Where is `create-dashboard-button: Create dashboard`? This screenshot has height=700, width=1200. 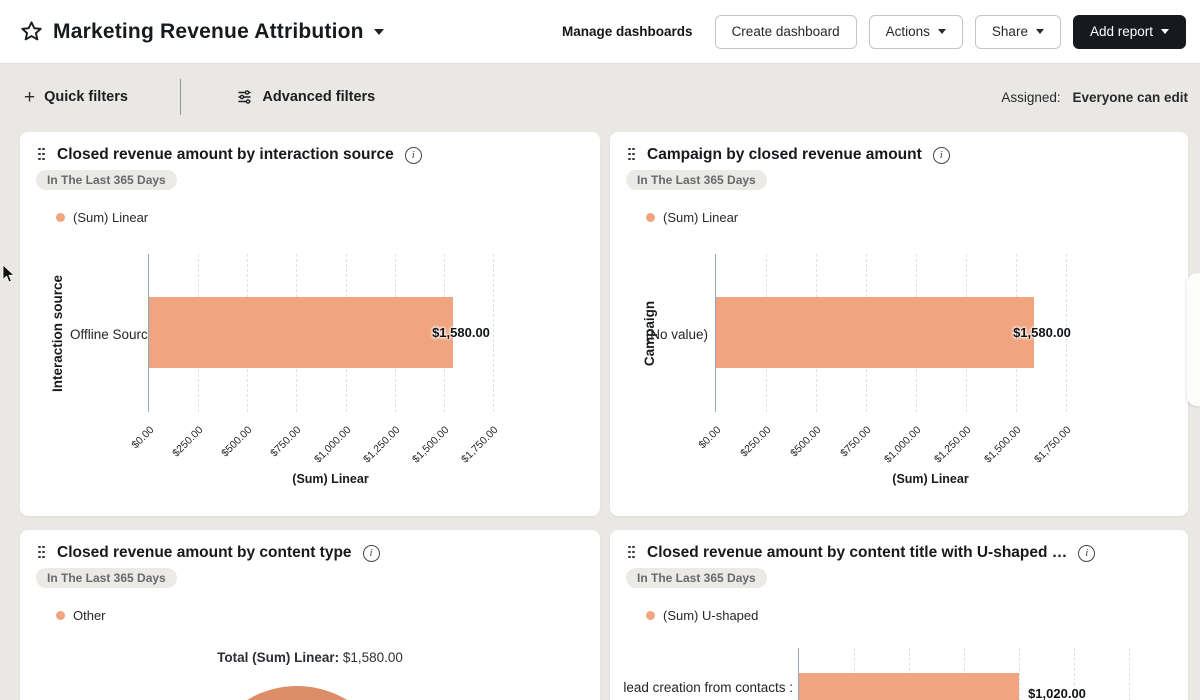 create-dashboard-button: Create dashboard is located at coordinates (785, 31).